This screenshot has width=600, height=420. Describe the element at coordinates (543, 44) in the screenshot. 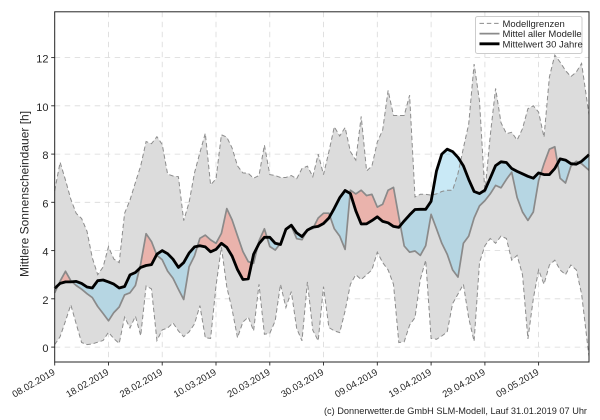

I see `svg-text: Mittelwert 30 Jahre` at that location.